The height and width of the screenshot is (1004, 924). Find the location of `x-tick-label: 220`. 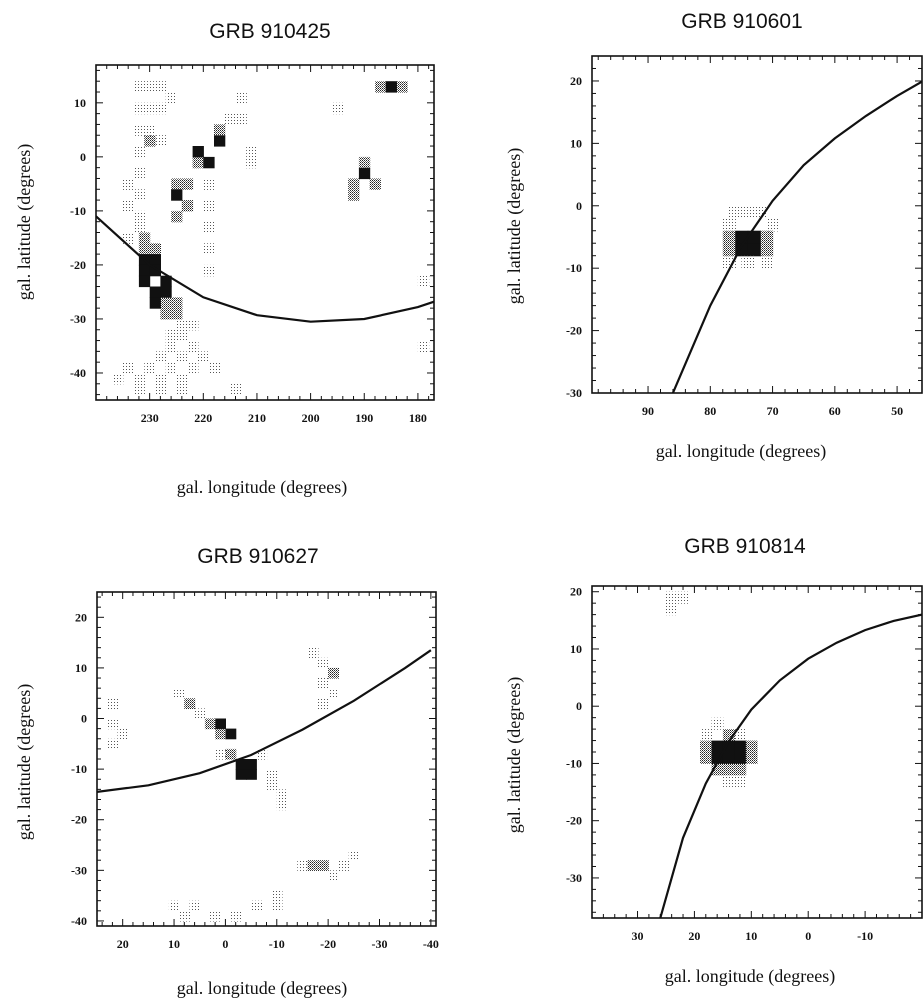

x-tick-label: 220 is located at coordinates (203, 418).